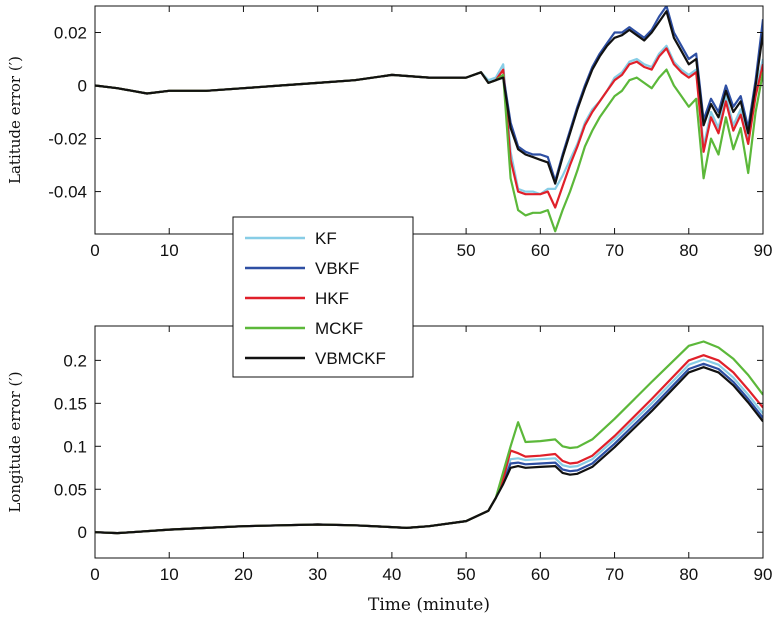 The height and width of the screenshot is (619, 777). What do you see at coordinates (317, 574) in the screenshot?
I see `x-tick-label: 30` at bounding box center [317, 574].